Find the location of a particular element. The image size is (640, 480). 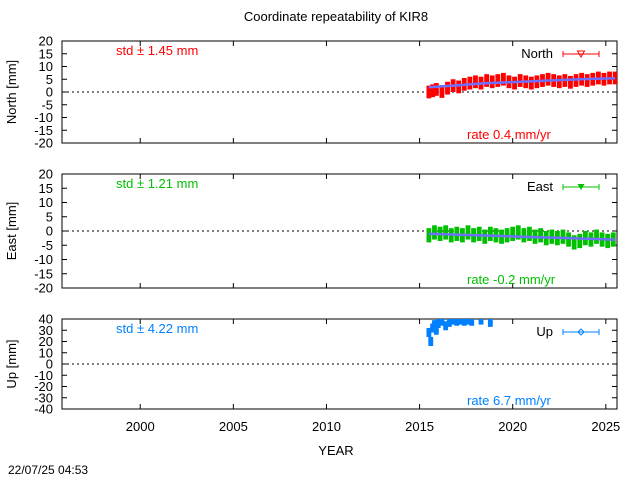

legend-marker-triangle is located at coordinates (581, 187).